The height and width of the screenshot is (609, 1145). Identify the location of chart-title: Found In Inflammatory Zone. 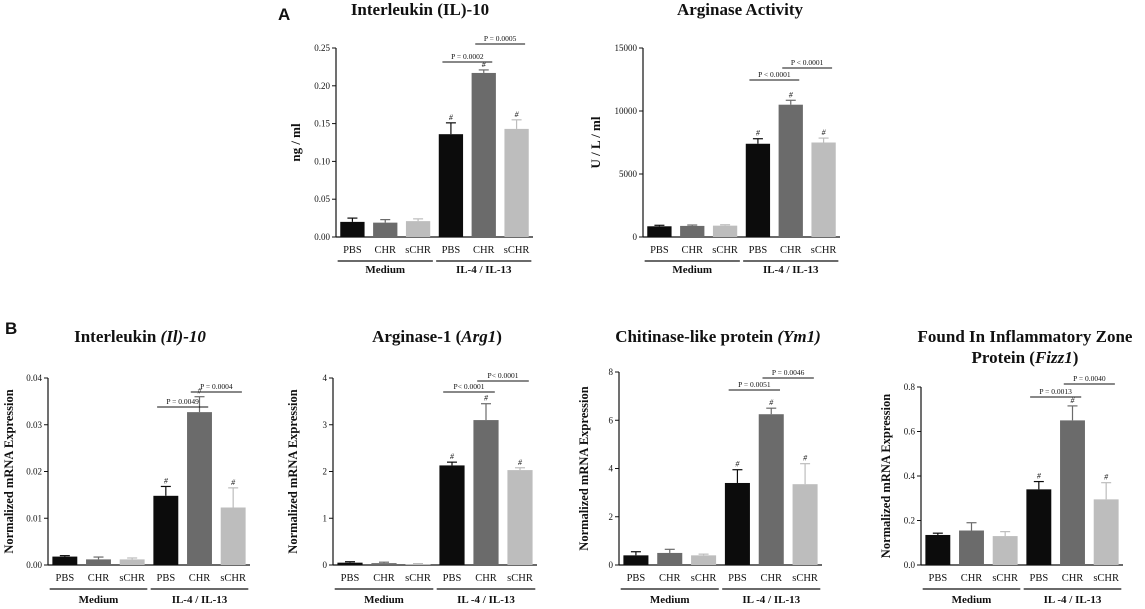
(1025, 336).